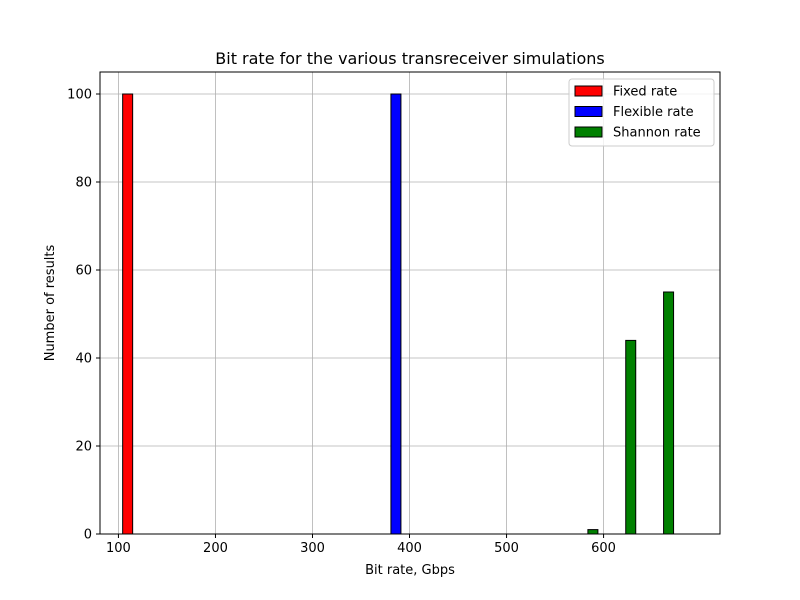  What do you see at coordinates (83, 359) in the screenshot?
I see `y-tick-label: 40` at bounding box center [83, 359].